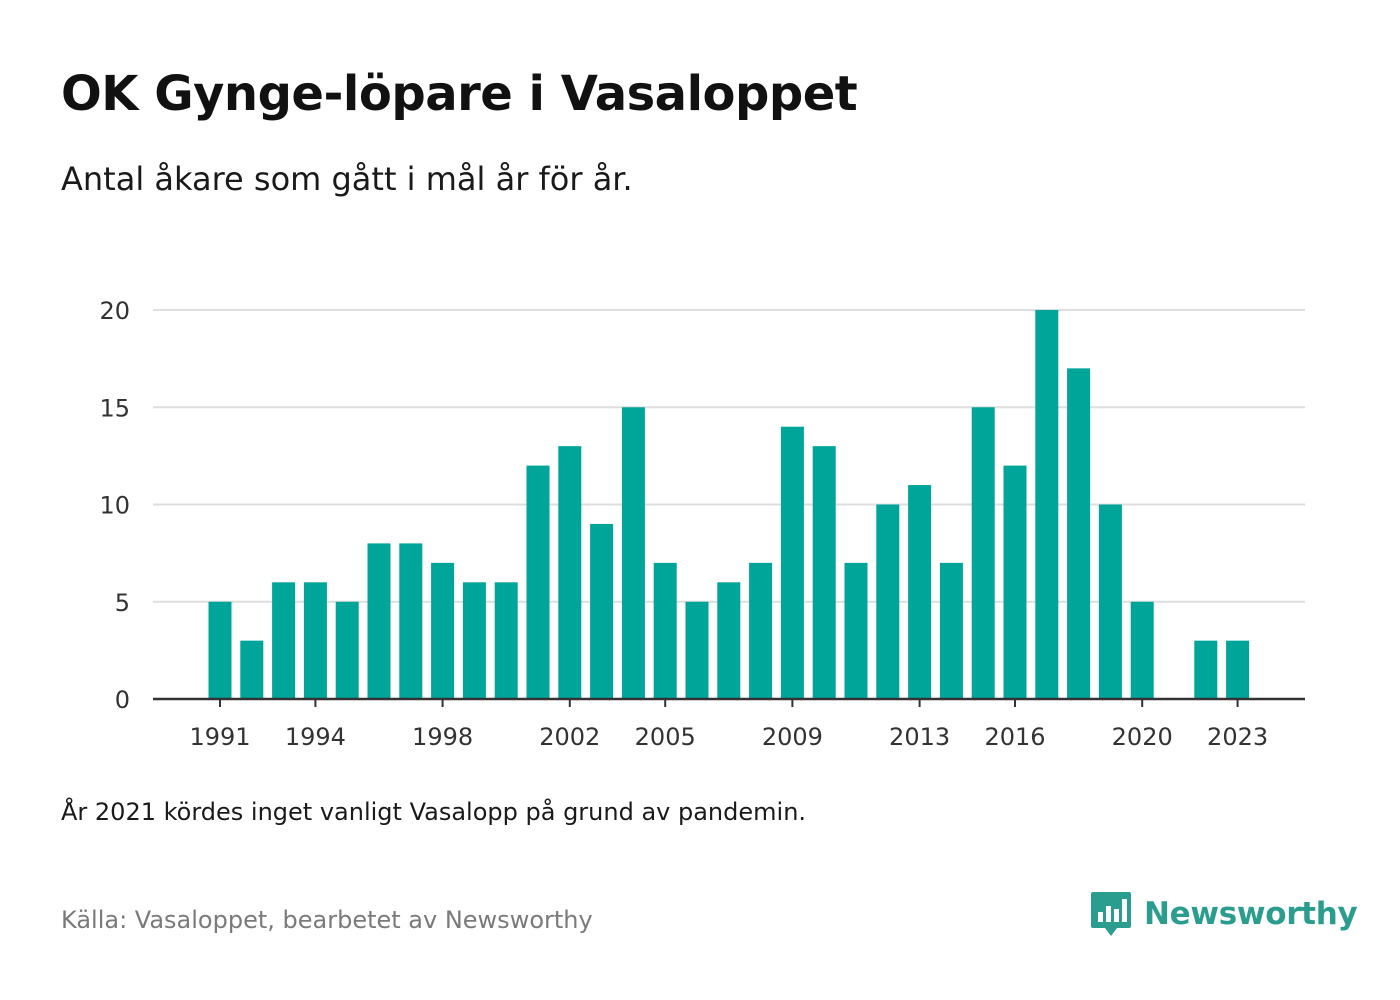 The width and height of the screenshot is (1400, 1000). What do you see at coordinates (983, 553) in the screenshot?
I see `bar-2015` at bounding box center [983, 553].